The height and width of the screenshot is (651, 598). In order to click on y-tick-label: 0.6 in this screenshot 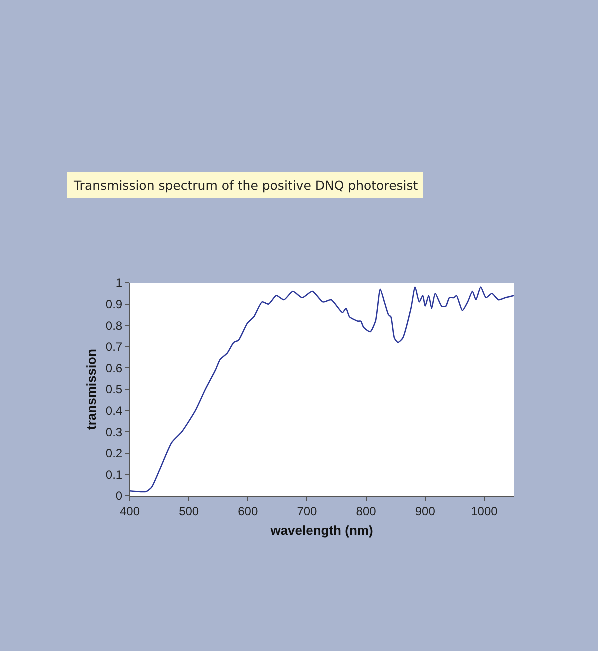, I will do `click(114, 368)`.